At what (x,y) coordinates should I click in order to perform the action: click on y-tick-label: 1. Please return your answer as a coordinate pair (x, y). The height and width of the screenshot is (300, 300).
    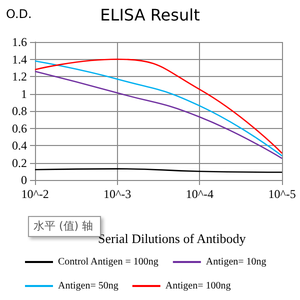
    Looking at the image, I should click on (24, 93).